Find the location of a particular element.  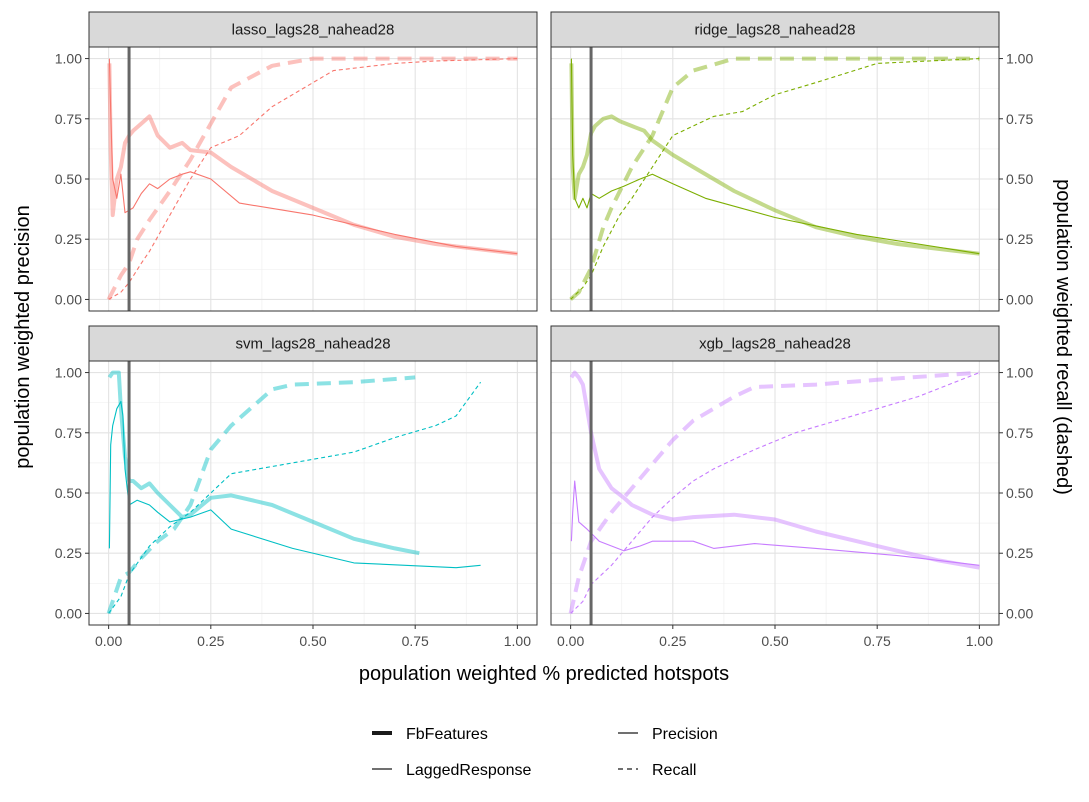

panel-title: lasso_lags28_nahead28 is located at coordinates (313, 30).